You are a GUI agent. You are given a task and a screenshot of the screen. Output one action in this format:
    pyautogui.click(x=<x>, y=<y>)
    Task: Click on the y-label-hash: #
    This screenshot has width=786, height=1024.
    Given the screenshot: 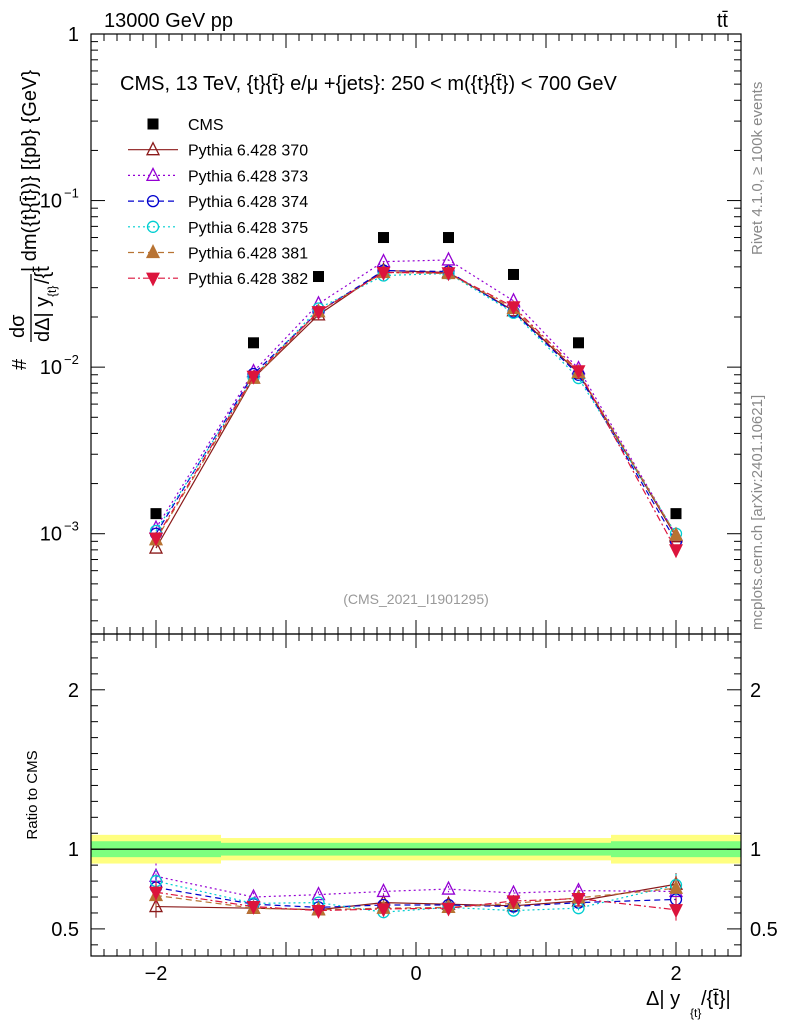 What is the action you would take?
    pyautogui.click(x=20, y=364)
    